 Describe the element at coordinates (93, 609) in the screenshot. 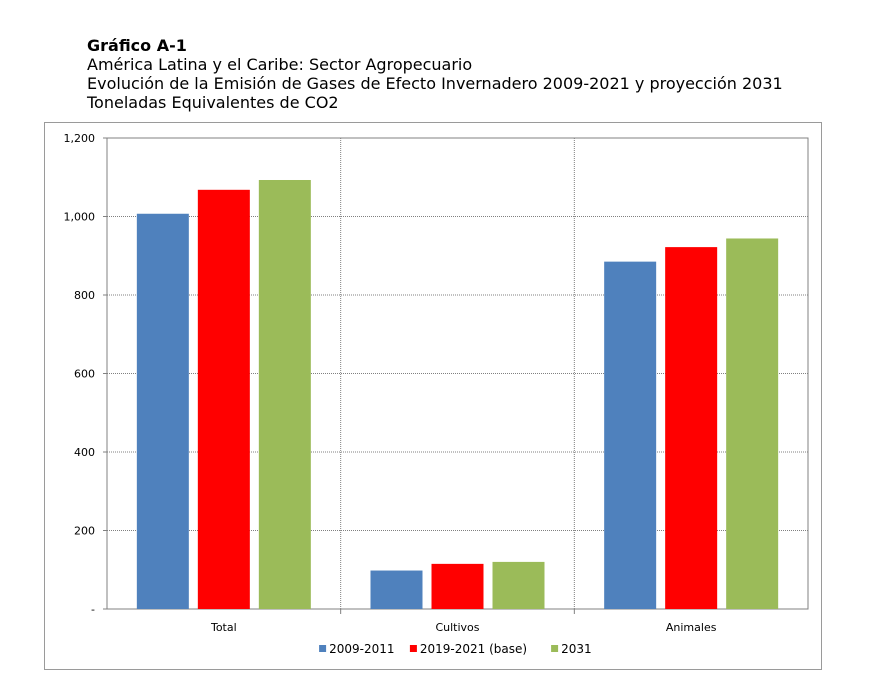

I see `y-tick-label: -` at that location.